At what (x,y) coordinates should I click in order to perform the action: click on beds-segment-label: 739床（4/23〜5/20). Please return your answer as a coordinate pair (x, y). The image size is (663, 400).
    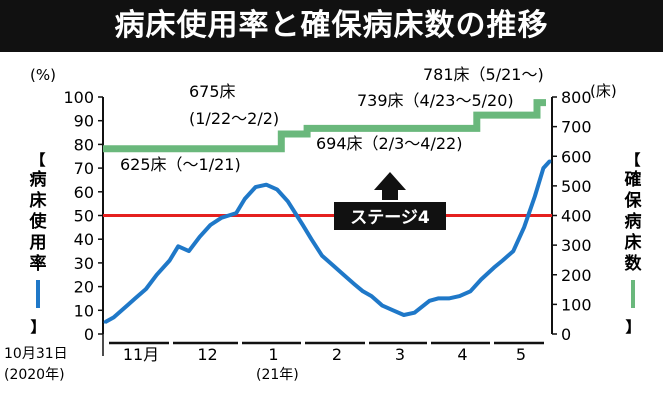
    Looking at the image, I should click on (435, 100).